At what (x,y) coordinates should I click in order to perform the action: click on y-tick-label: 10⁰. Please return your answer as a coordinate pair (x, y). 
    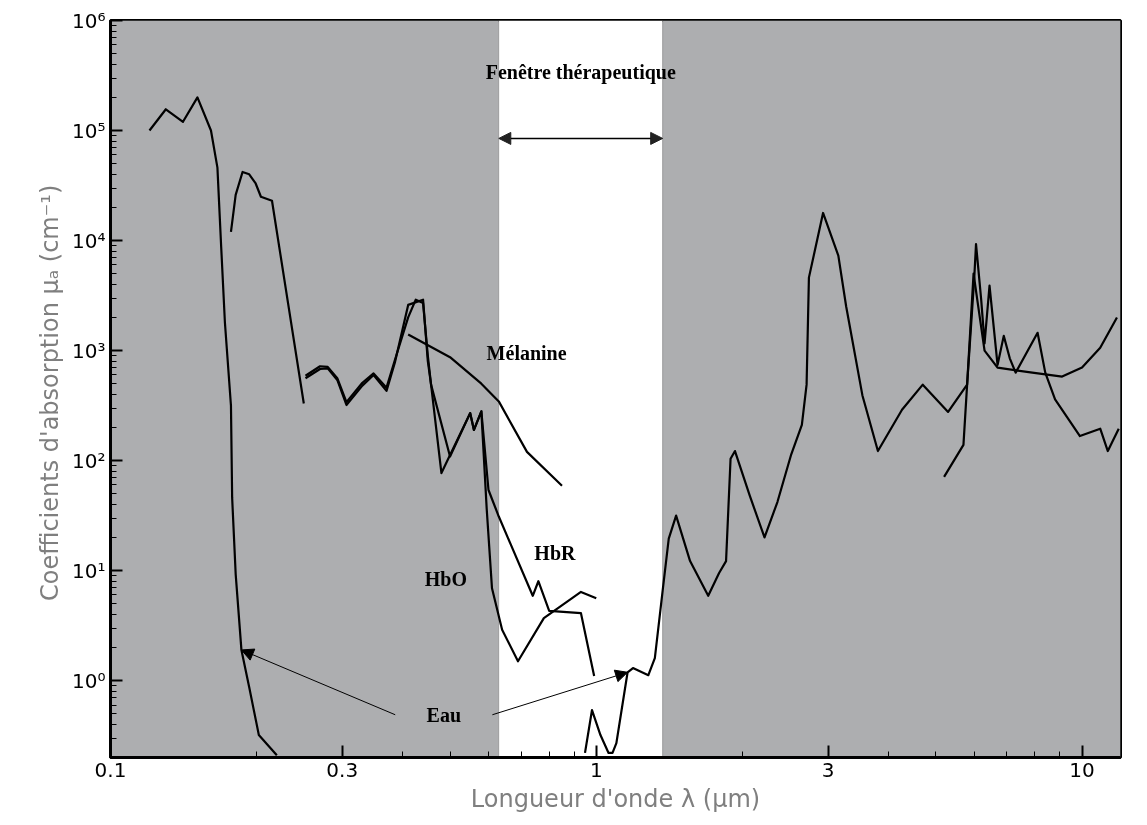
    Looking at the image, I should click on (89, 680).